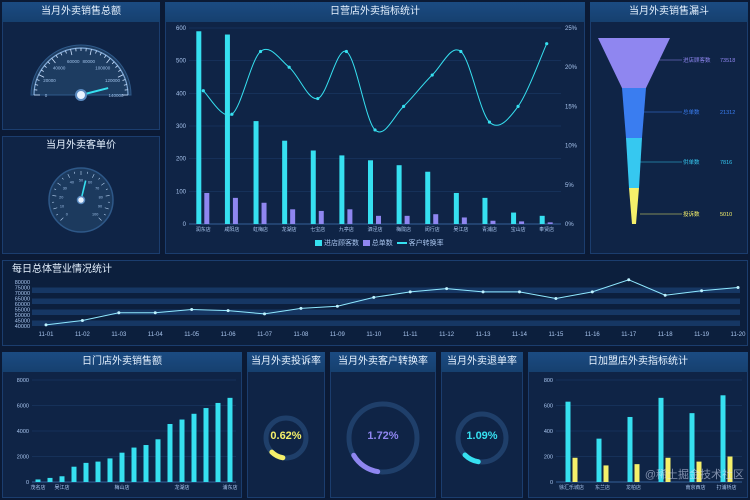  I want to click on gauge-tick-label: 70, so click(97, 189).